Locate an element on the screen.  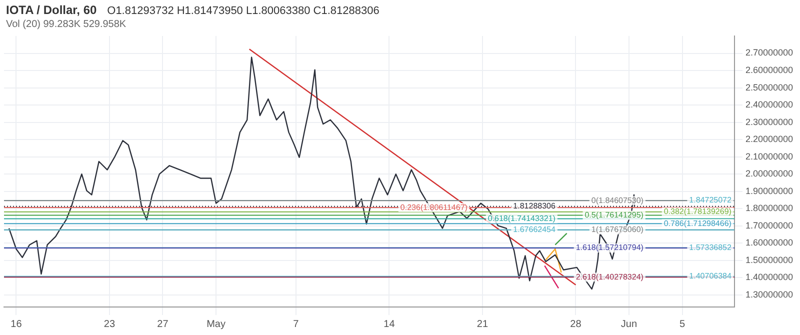
y-tick-label: 2.40000000 is located at coordinates (769, 105).